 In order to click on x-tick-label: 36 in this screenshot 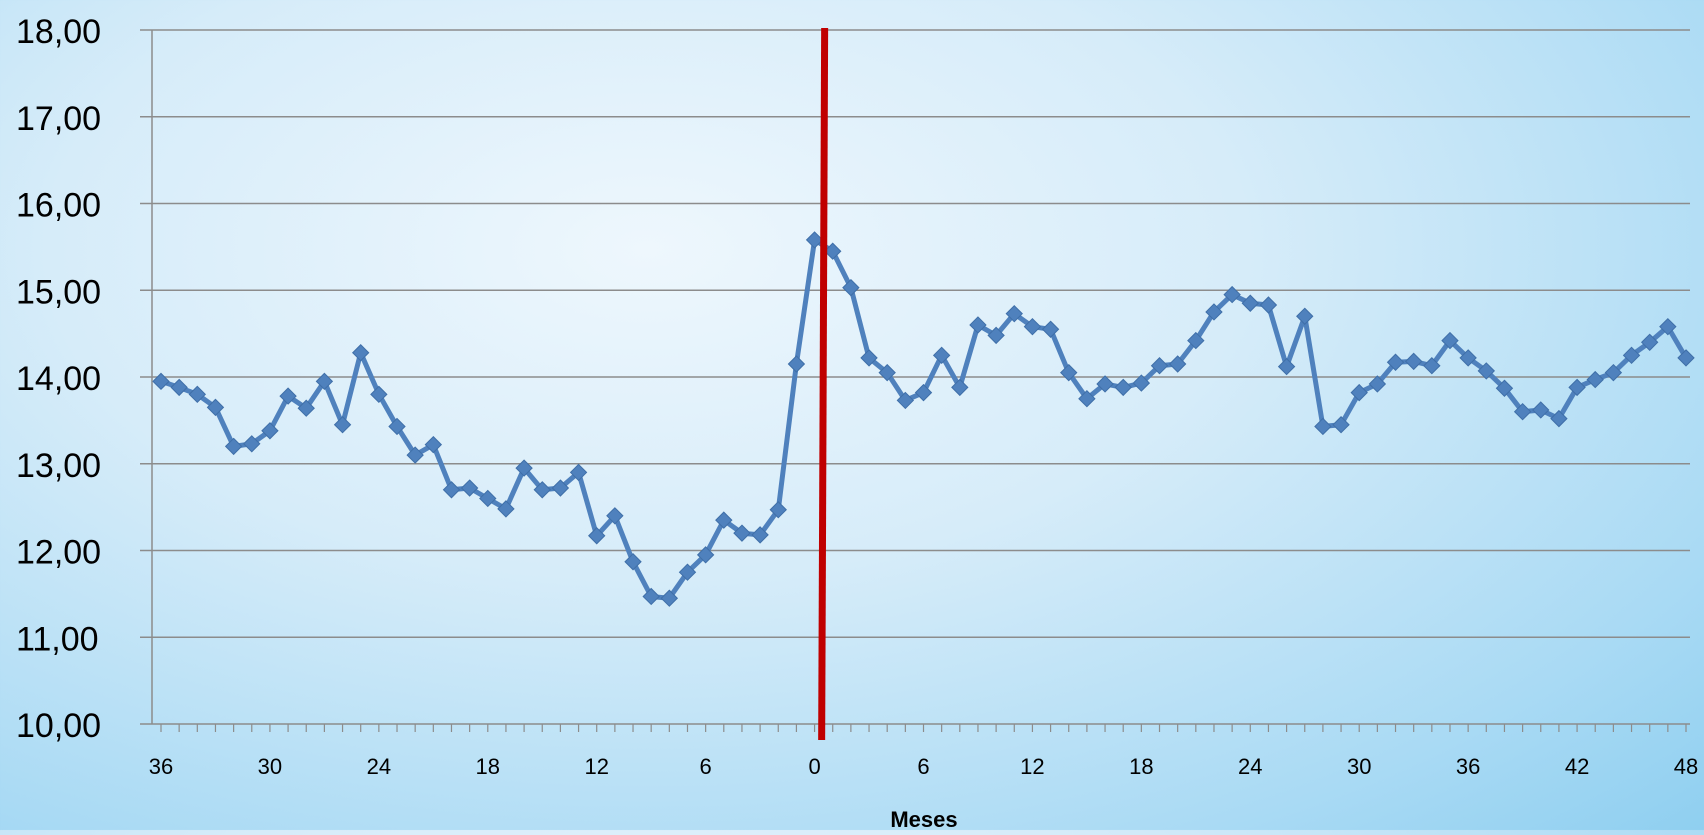, I will do `click(1468, 766)`.